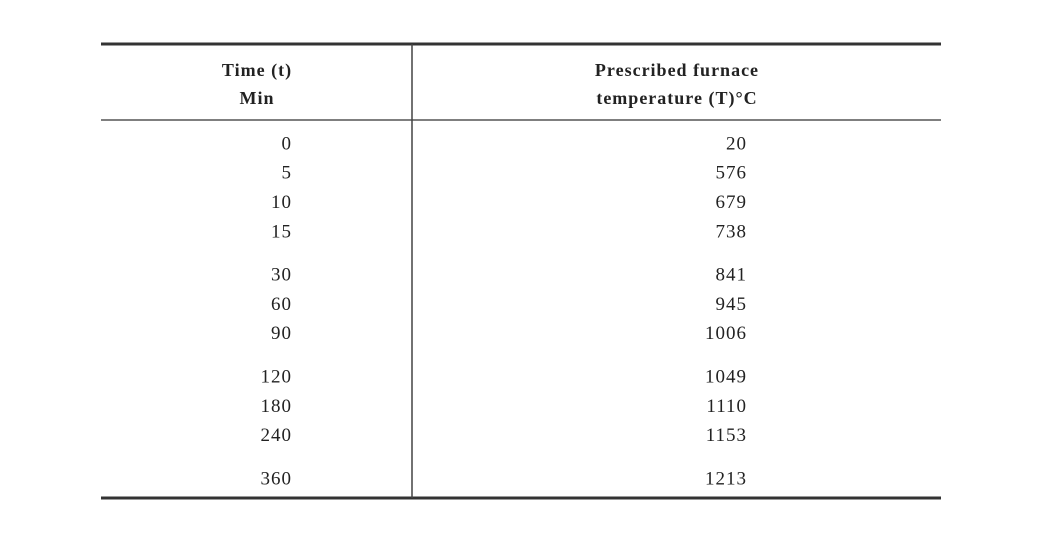 Image resolution: width=1048 pixels, height=536 pixels. What do you see at coordinates (287, 143) in the screenshot?
I see `time-cell: 0` at bounding box center [287, 143].